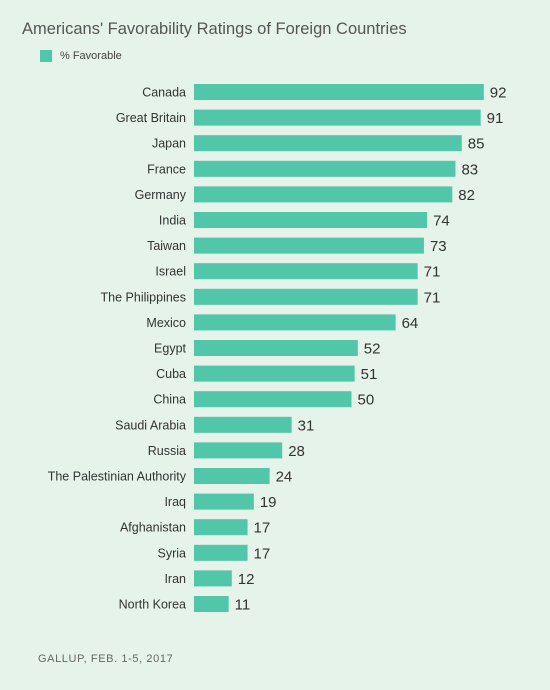 Image resolution: width=550 pixels, height=690 pixels. Describe the element at coordinates (366, 400) in the screenshot. I see `value-label: 50` at that location.